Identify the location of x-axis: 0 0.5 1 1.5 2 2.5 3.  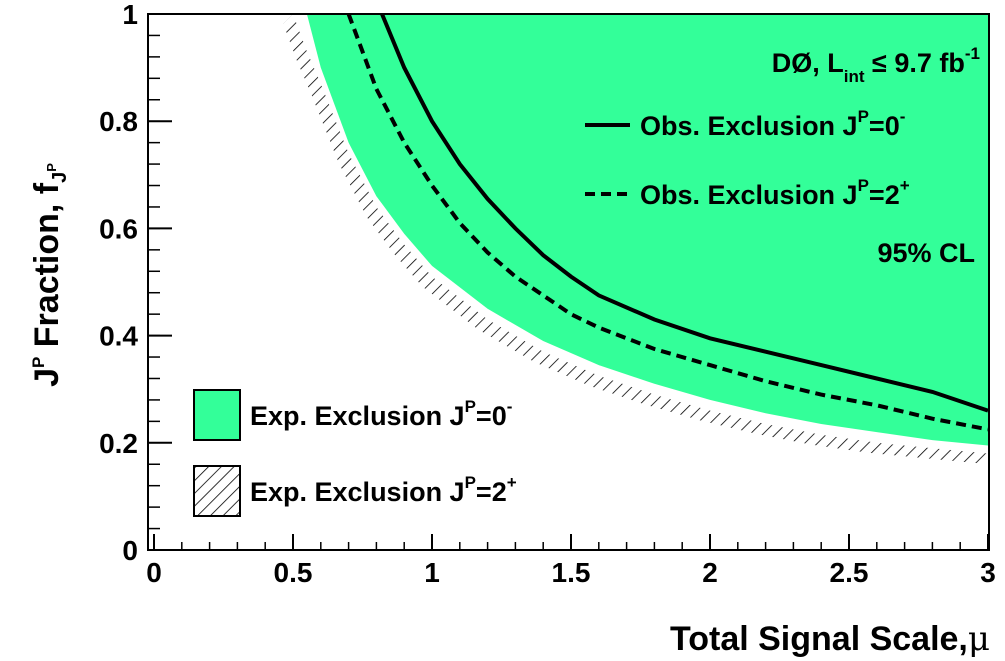
(571, 561).